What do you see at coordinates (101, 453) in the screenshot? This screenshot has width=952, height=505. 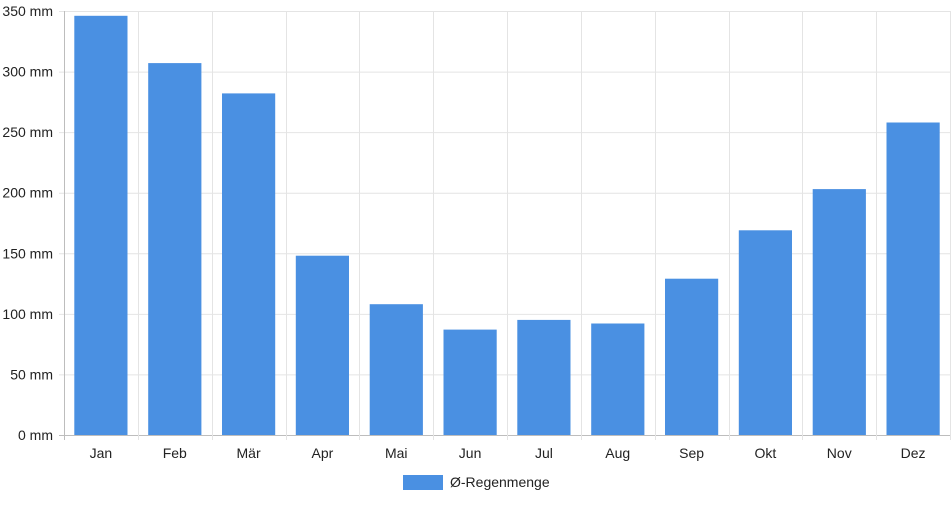 I see `x-tick-label: Jan` at bounding box center [101, 453].